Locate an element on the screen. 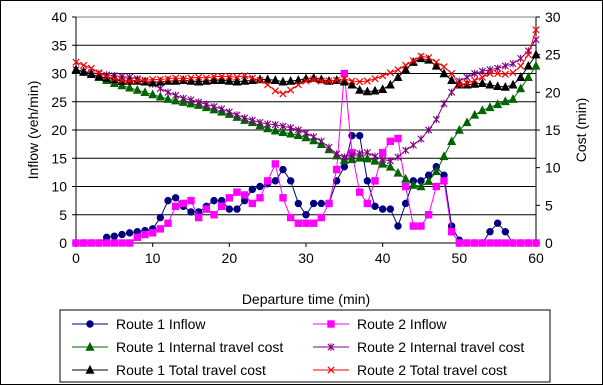 This screenshot has width=603, height=385. legend-entry: Route 2 Internal travel cost is located at coordinates (418, 347).